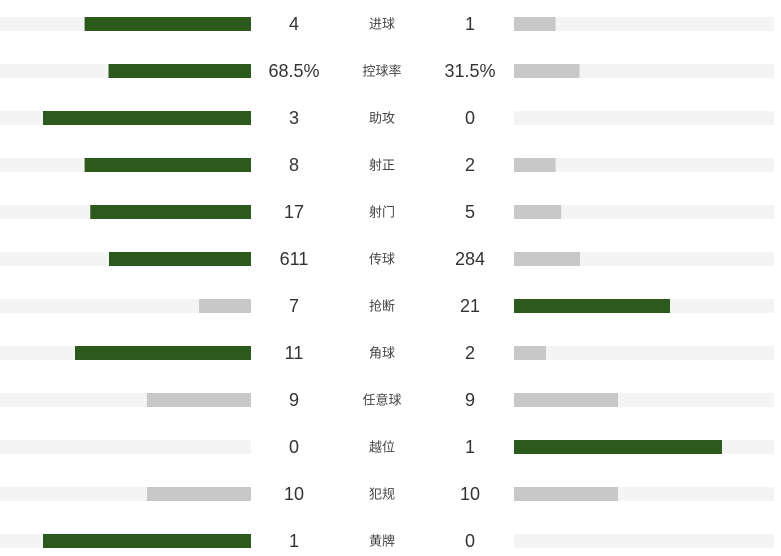  I want to click on stat-label: 控球率, so click(381, 72).